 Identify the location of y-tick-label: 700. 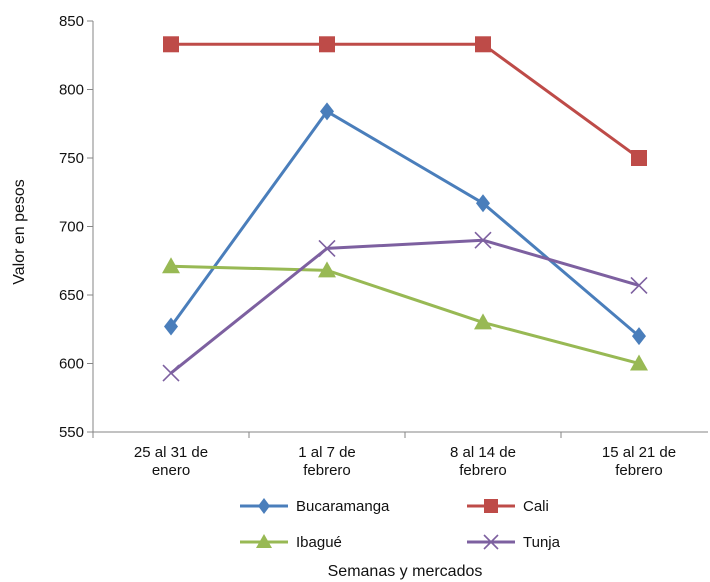
(71, 227).